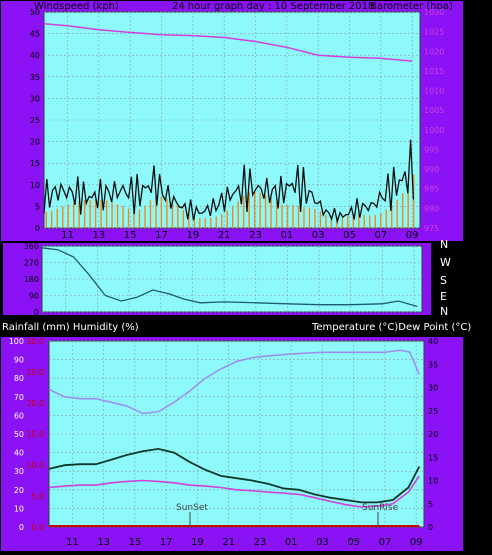 Image resolution: width=492 pixels, height=555 pixels. What do you see at coordinates (380, 508) in the screenshot?
I see `sunrise-label: SunRise` at bounding box center [380, 508].